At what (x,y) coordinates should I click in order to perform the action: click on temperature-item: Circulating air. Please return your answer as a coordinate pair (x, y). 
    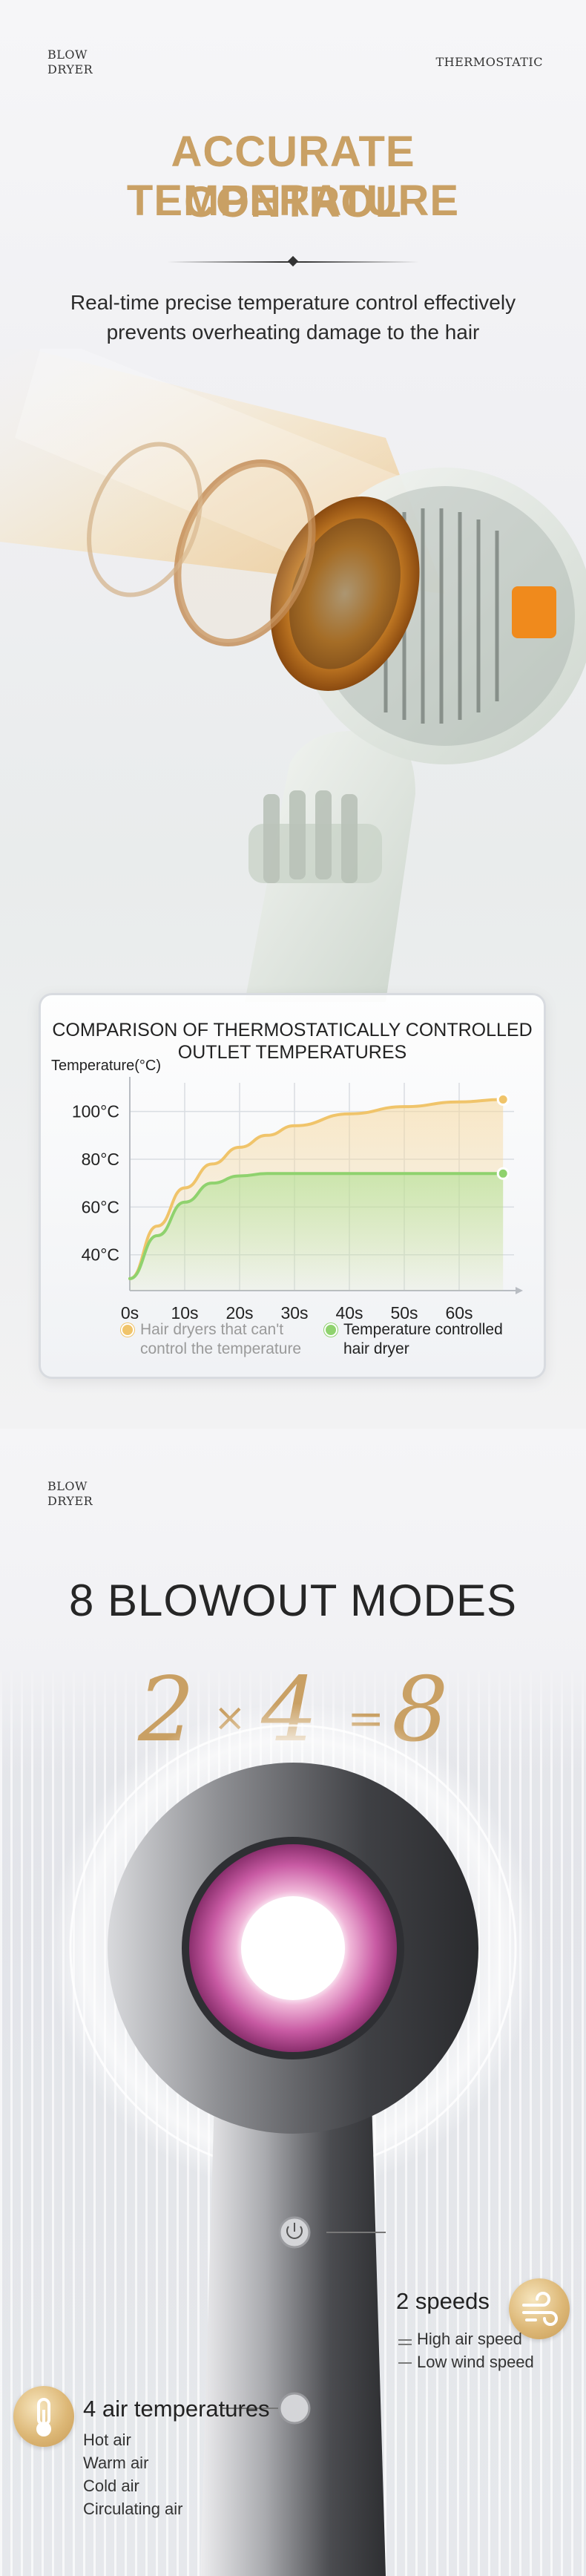
    Looking at the image, I should click on (133, 2509).